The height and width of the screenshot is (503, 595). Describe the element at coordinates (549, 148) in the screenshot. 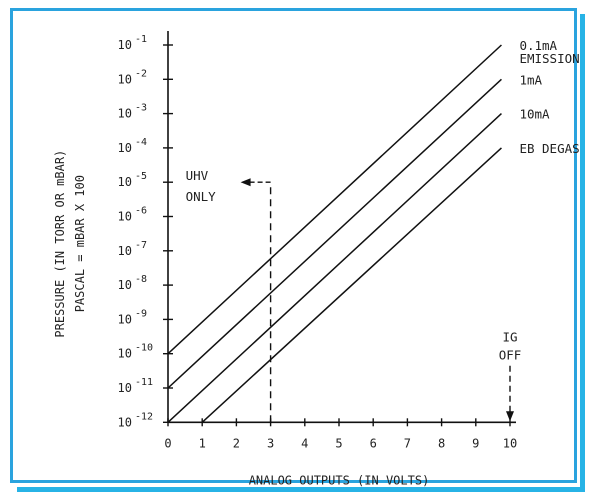

I see `series-label-3: EB DEGAS` at that location.